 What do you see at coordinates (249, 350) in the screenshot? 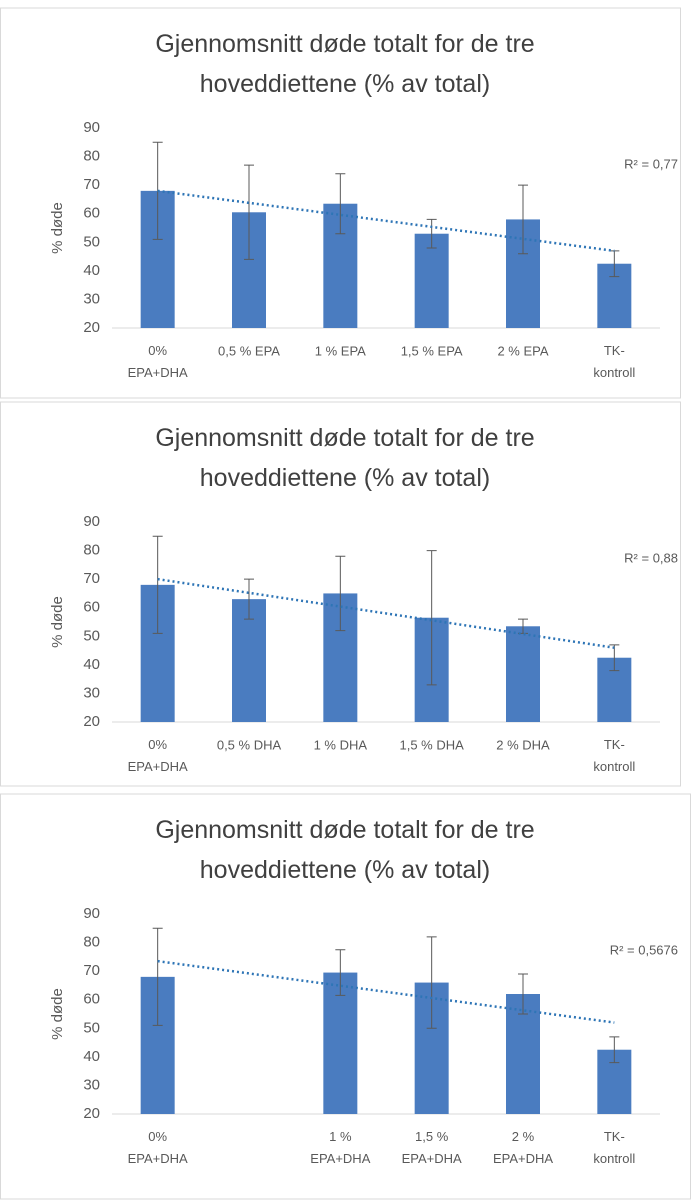
I see `x-tick-label: 0,5 % EPA` at bounding box center [249, 350].